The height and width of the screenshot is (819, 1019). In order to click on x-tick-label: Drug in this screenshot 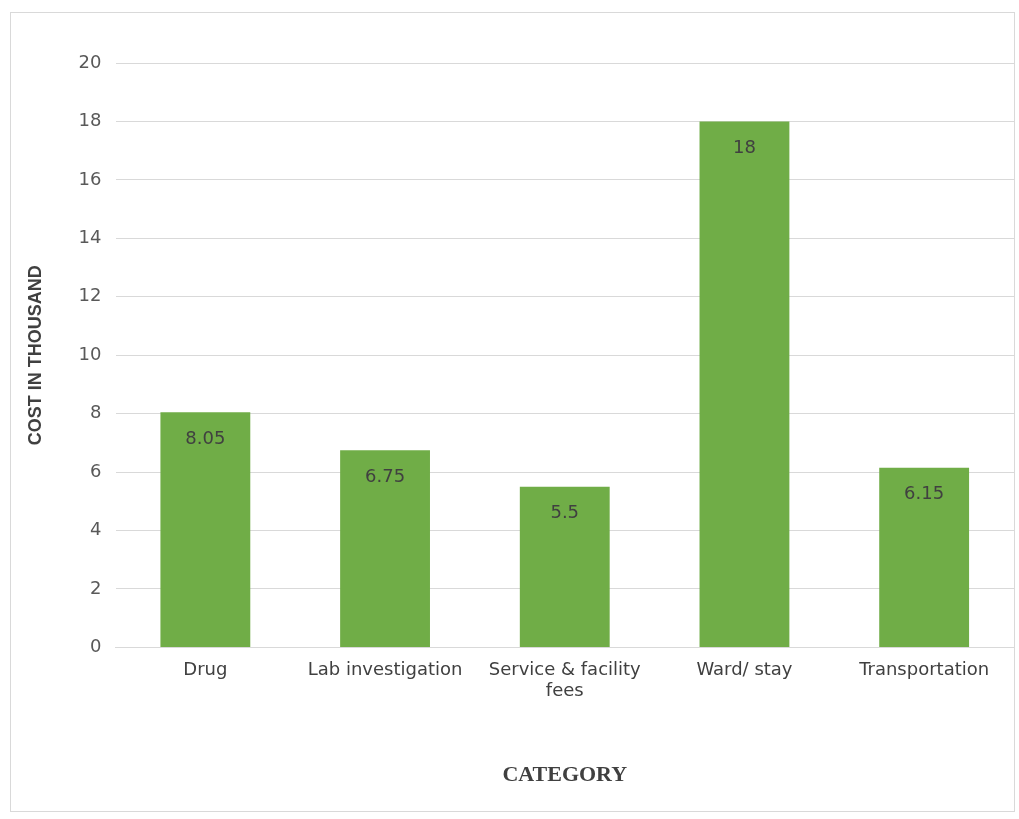, I will do `click(205, 668)`.